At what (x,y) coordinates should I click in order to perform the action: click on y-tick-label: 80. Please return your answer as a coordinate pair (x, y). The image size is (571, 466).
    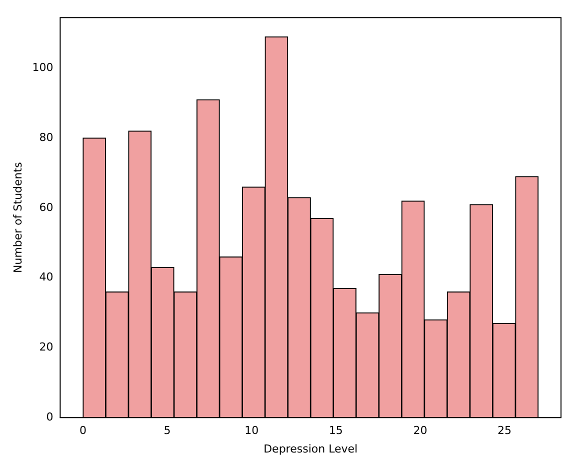
    Looking at the image, I should click on (46, 137).